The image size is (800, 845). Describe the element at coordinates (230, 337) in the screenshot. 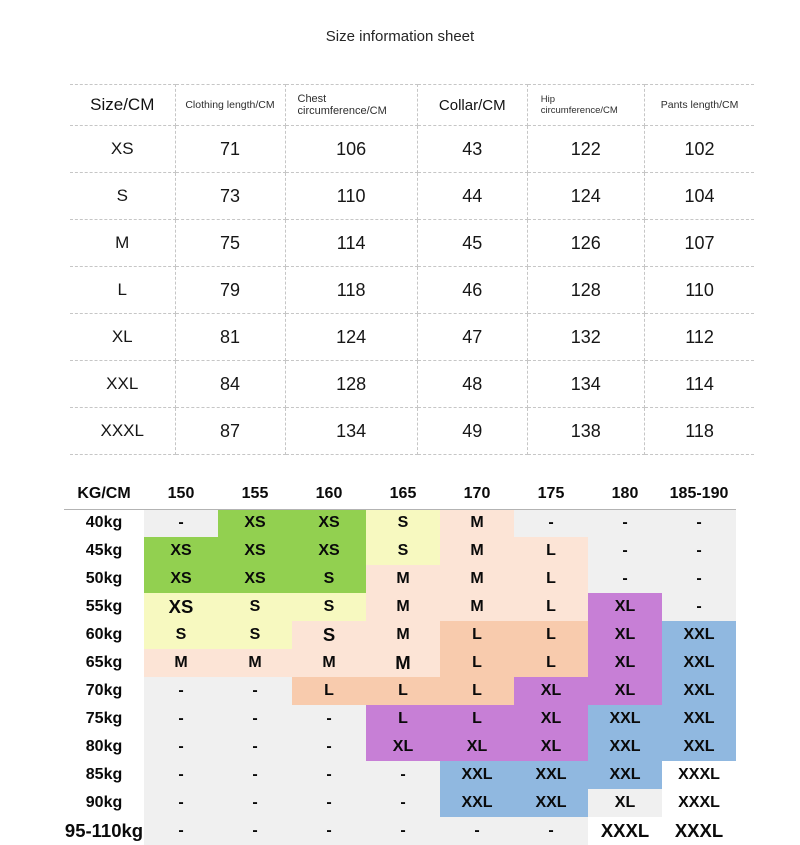

I see `size-value-cell: 81` at that location.